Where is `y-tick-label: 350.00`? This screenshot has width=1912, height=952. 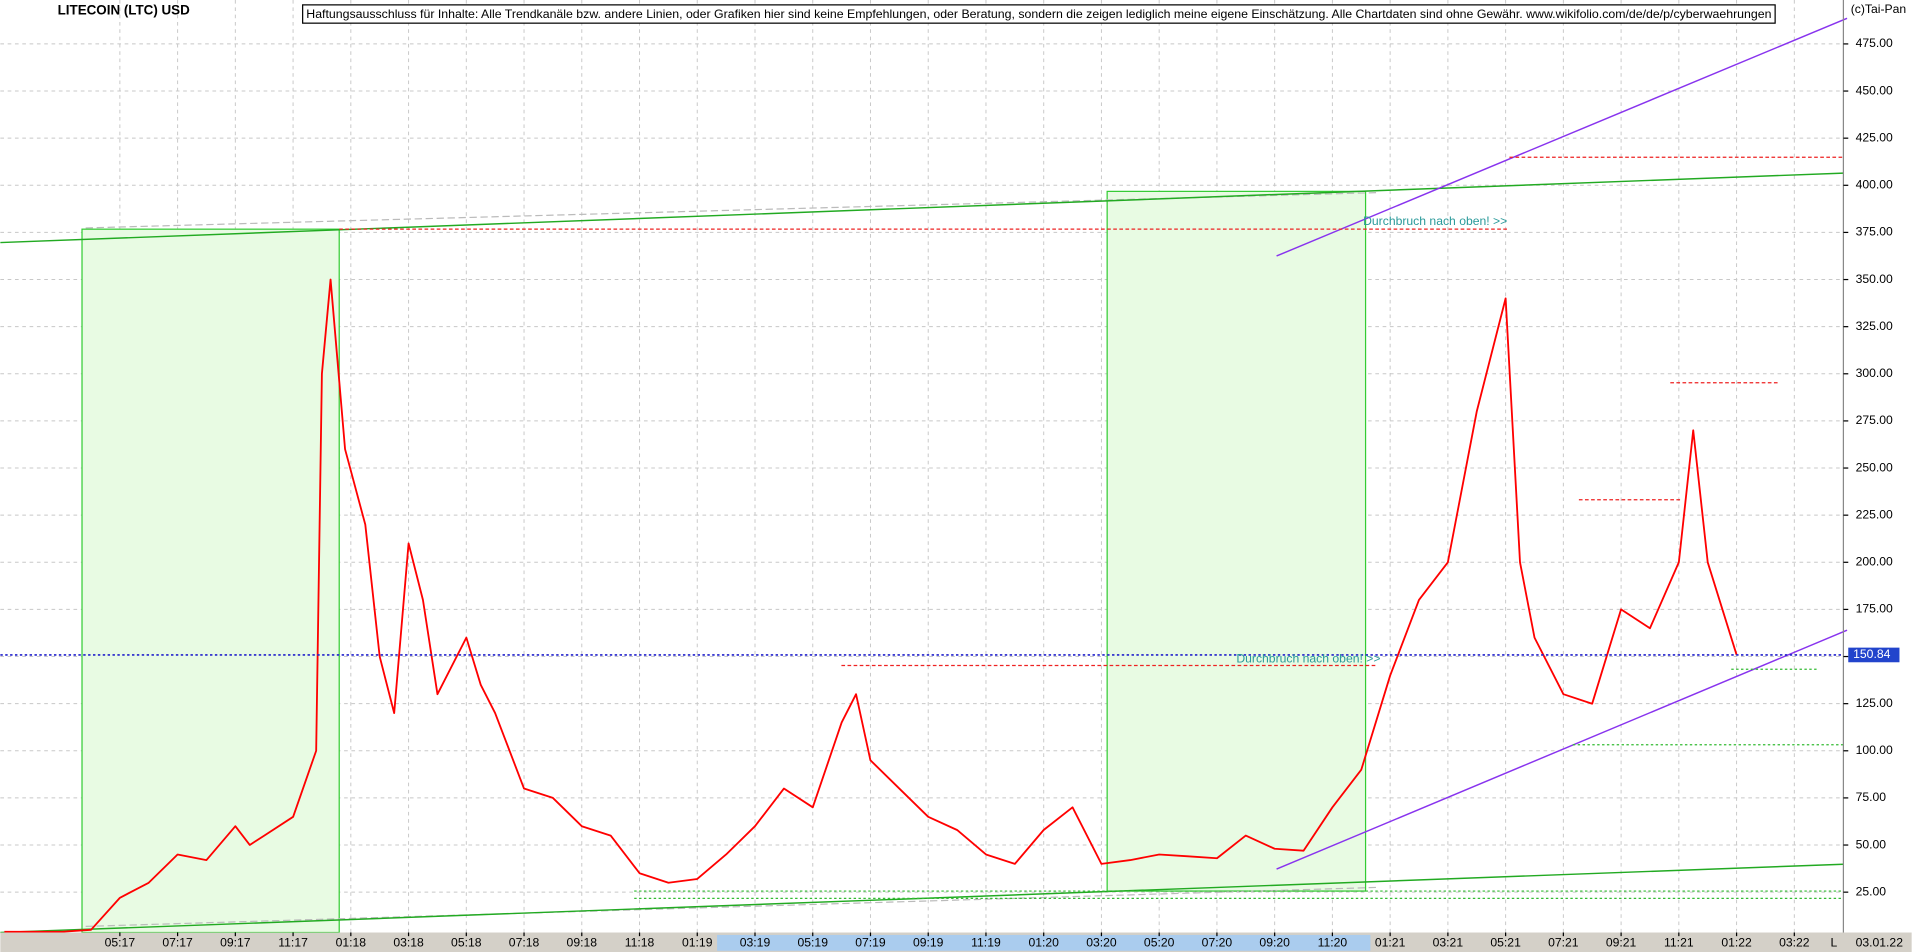 y-tick-label: 350.00 is located at coordinates (1874, 279).